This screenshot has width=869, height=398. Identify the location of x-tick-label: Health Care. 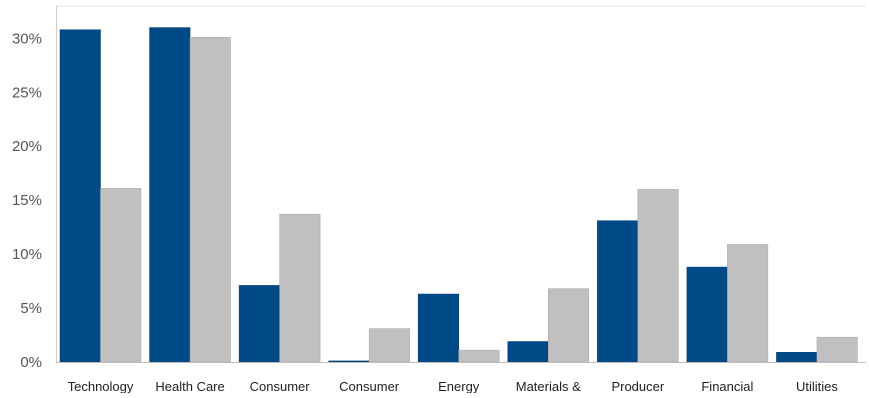
(189, 386).